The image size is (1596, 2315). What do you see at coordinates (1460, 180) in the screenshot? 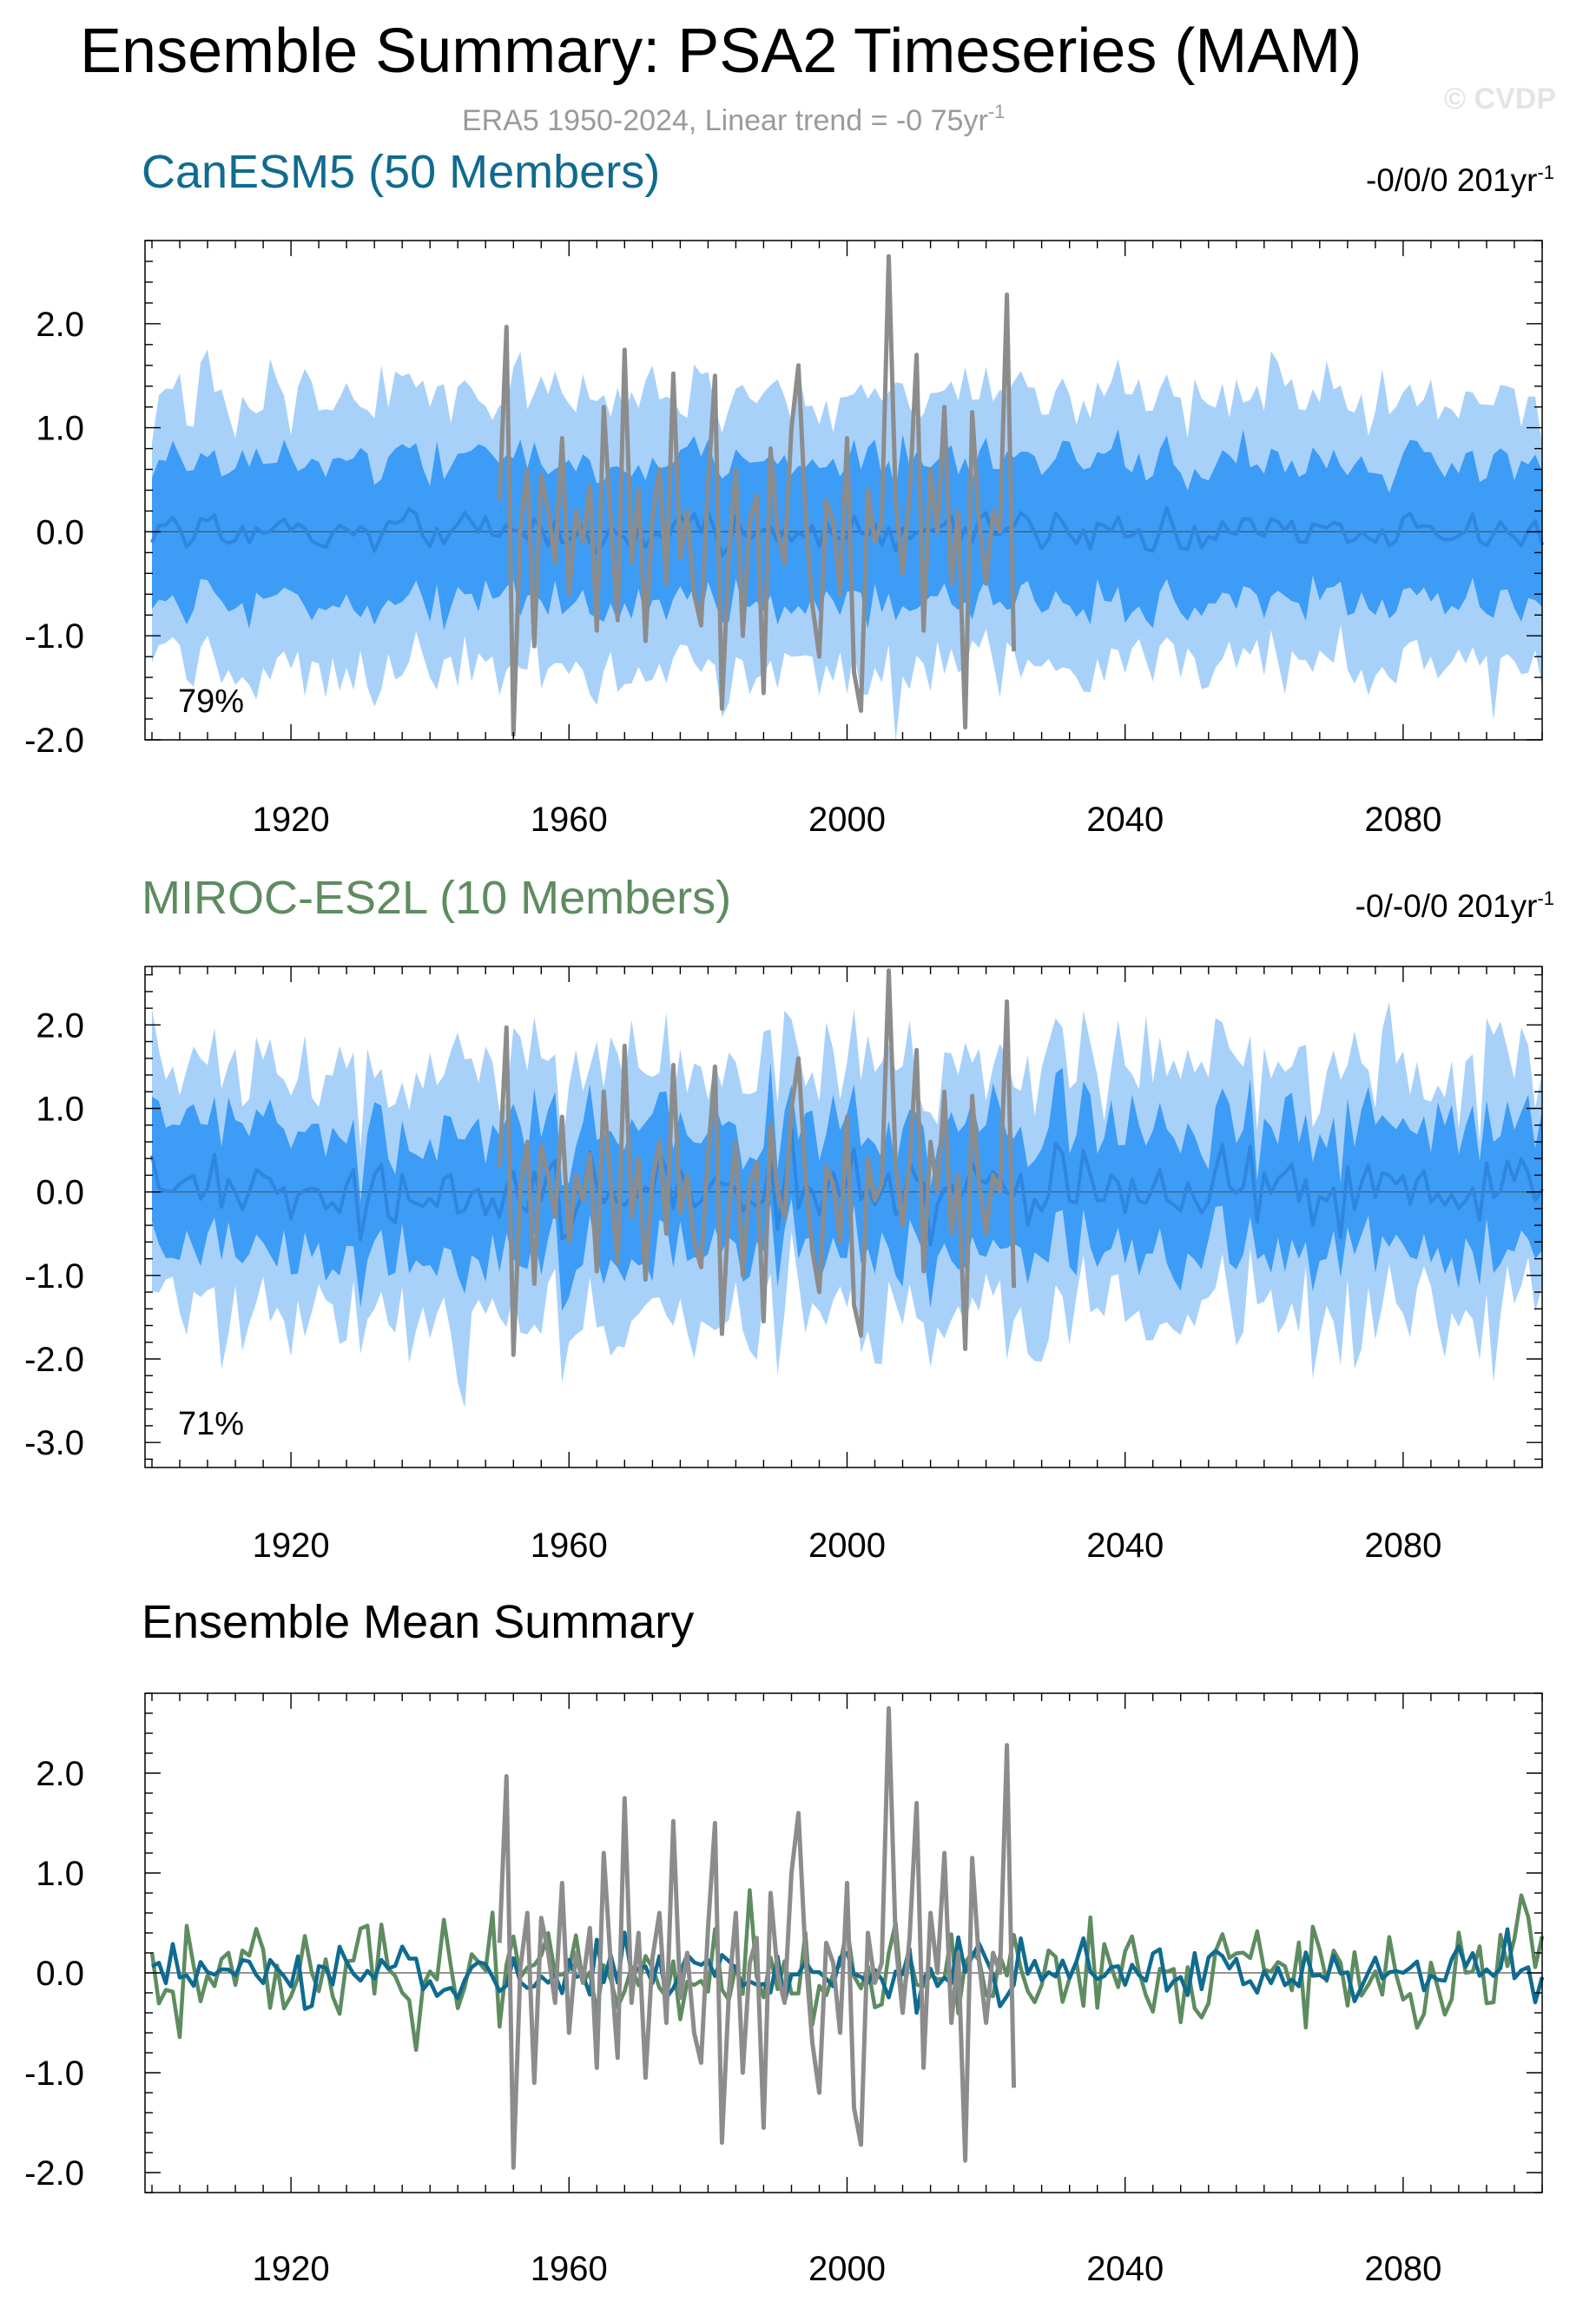
I see `trend-label: -0/0/0 201yr-1` at bounding box center [1460, 180].